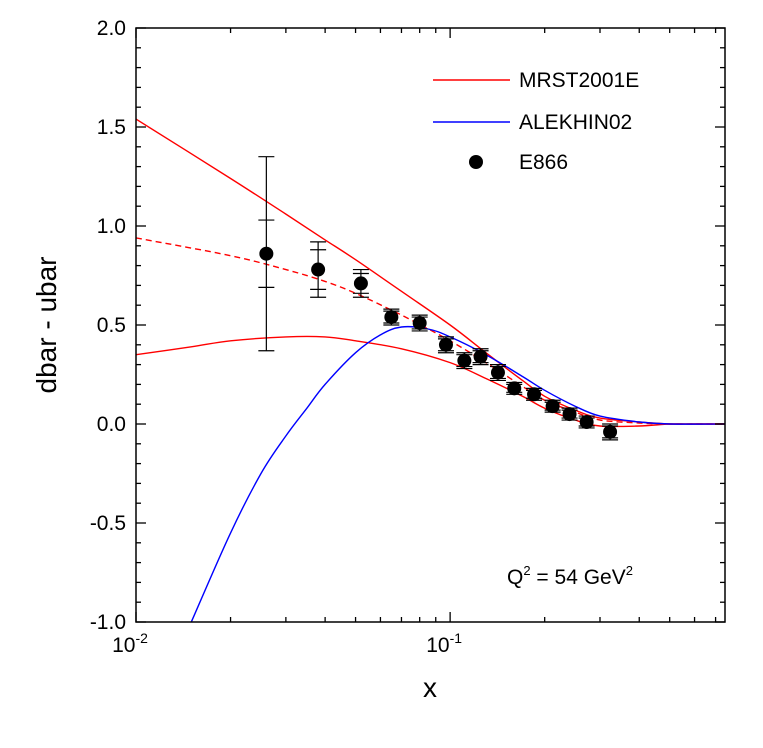  Describe the element at coordinates (111, 127) in the screenshot. I see `y-tick-label: 1.5` at that location.